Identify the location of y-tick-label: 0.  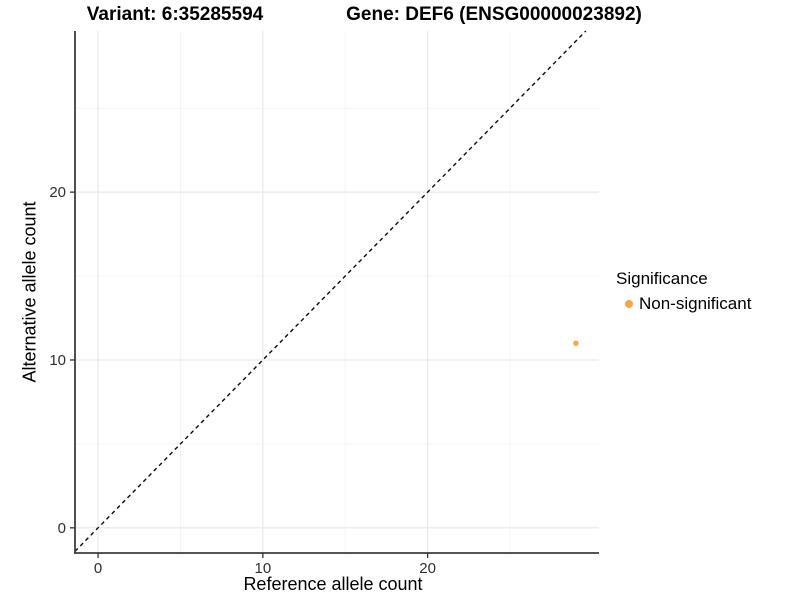
(62, 528).